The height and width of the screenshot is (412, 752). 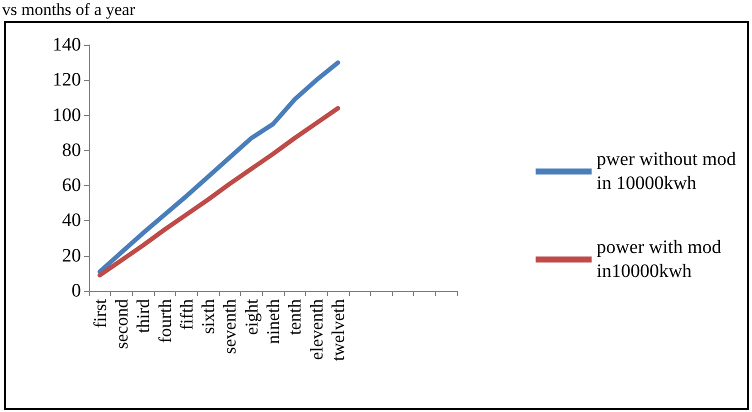 I want to click on x-tick-label: eleventh, so click(x=316, y=329).